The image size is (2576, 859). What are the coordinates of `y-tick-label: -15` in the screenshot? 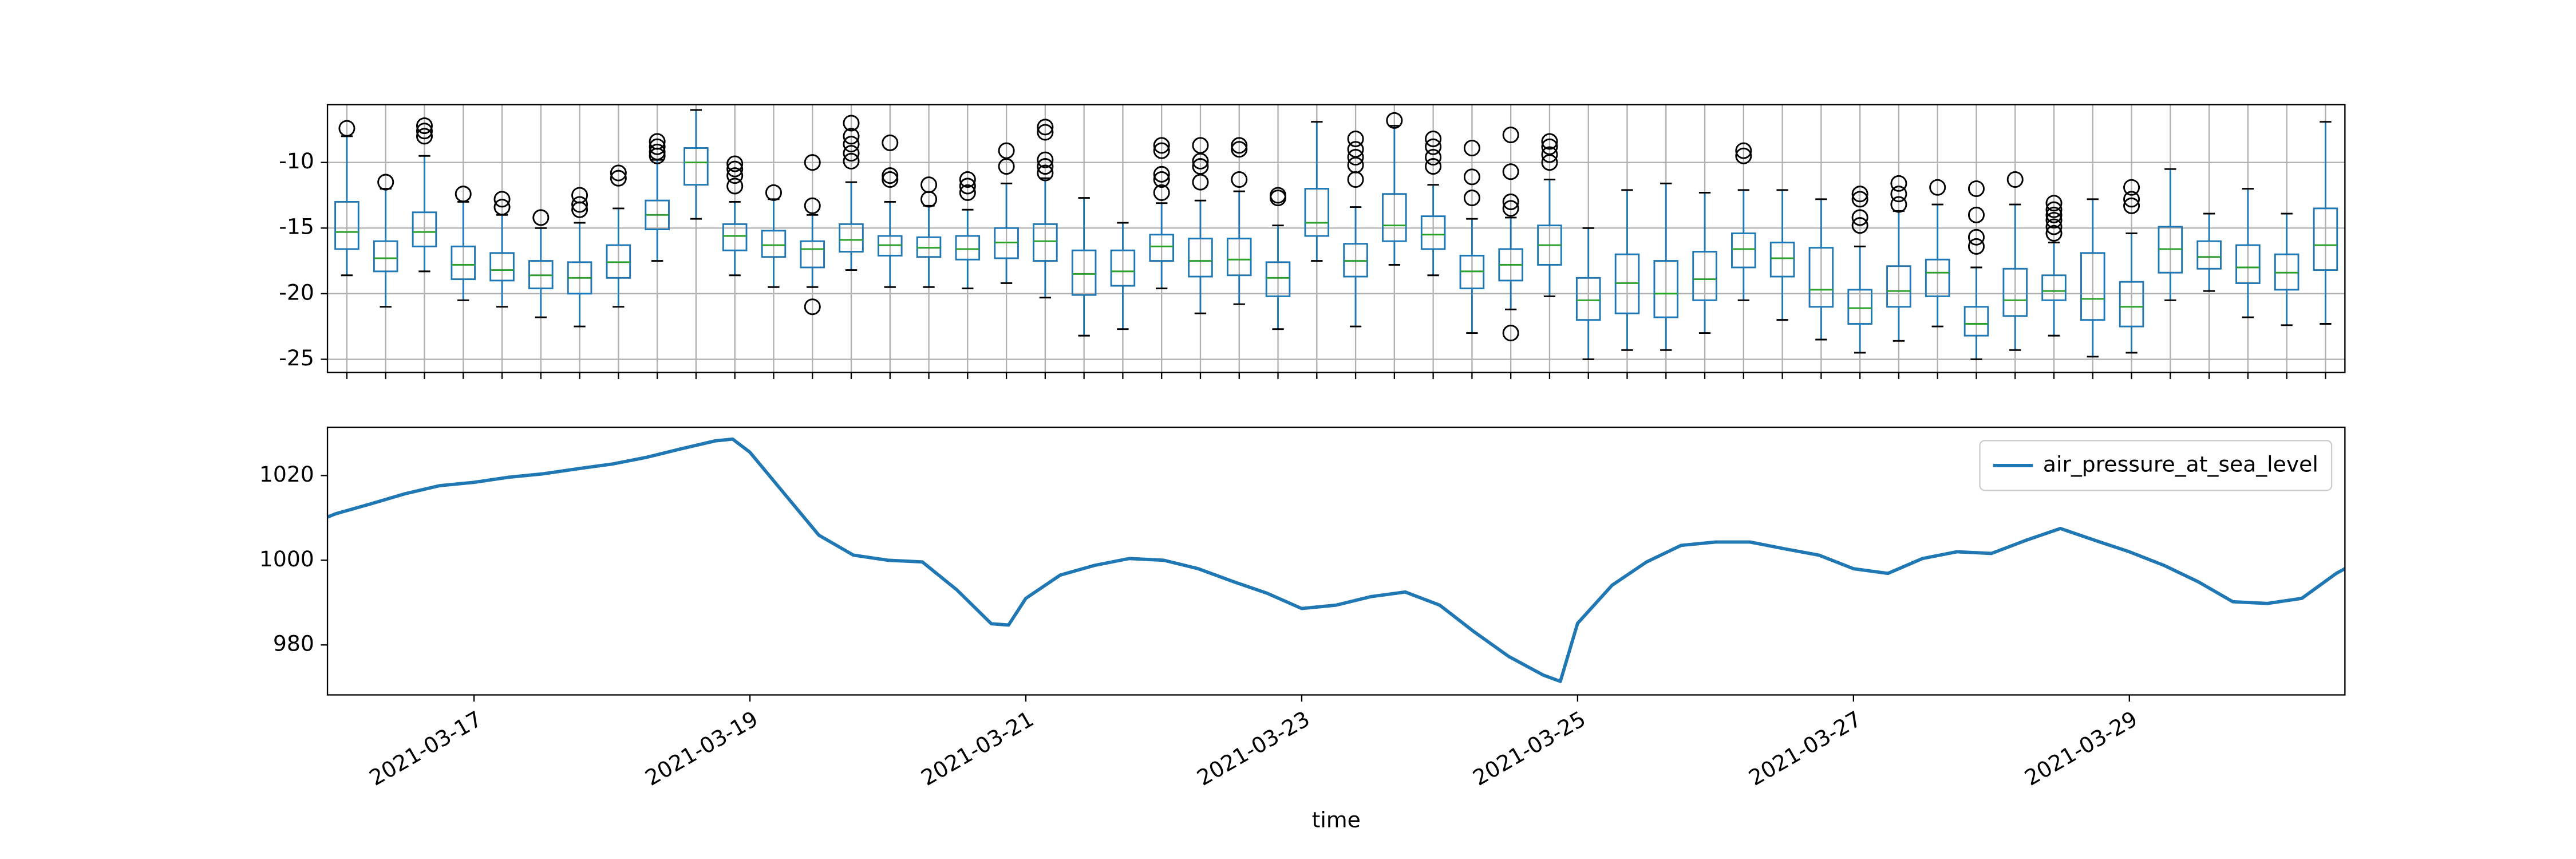 It's located at (296, 226).